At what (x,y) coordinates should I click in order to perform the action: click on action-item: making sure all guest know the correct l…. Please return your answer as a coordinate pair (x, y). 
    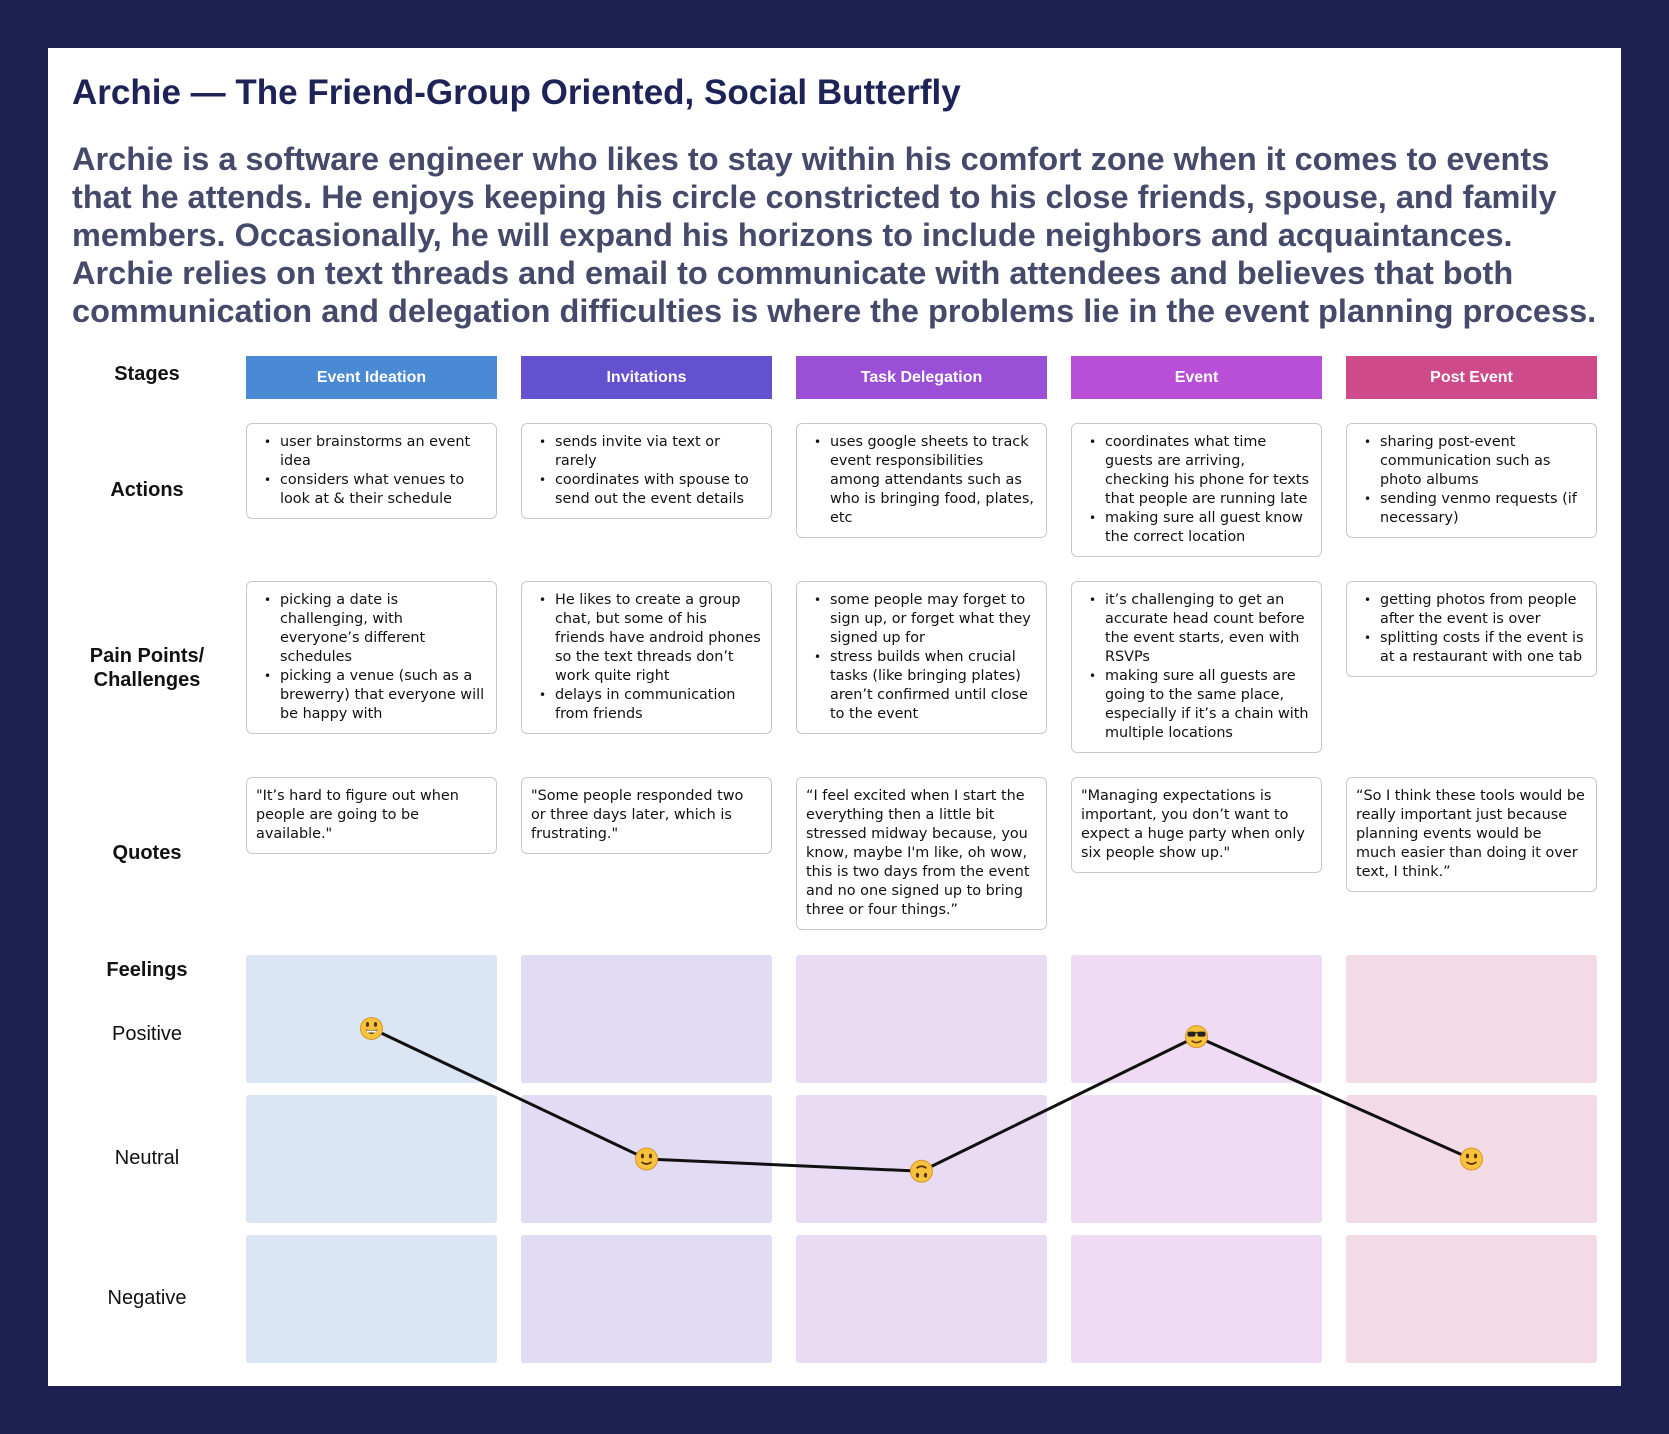
    Looking at the image, I should click on (1200, 528).